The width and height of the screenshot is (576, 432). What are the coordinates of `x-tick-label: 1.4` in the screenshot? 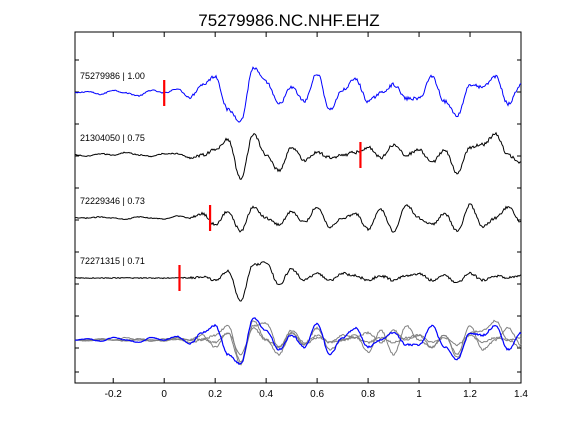 It's located at (521, 394).